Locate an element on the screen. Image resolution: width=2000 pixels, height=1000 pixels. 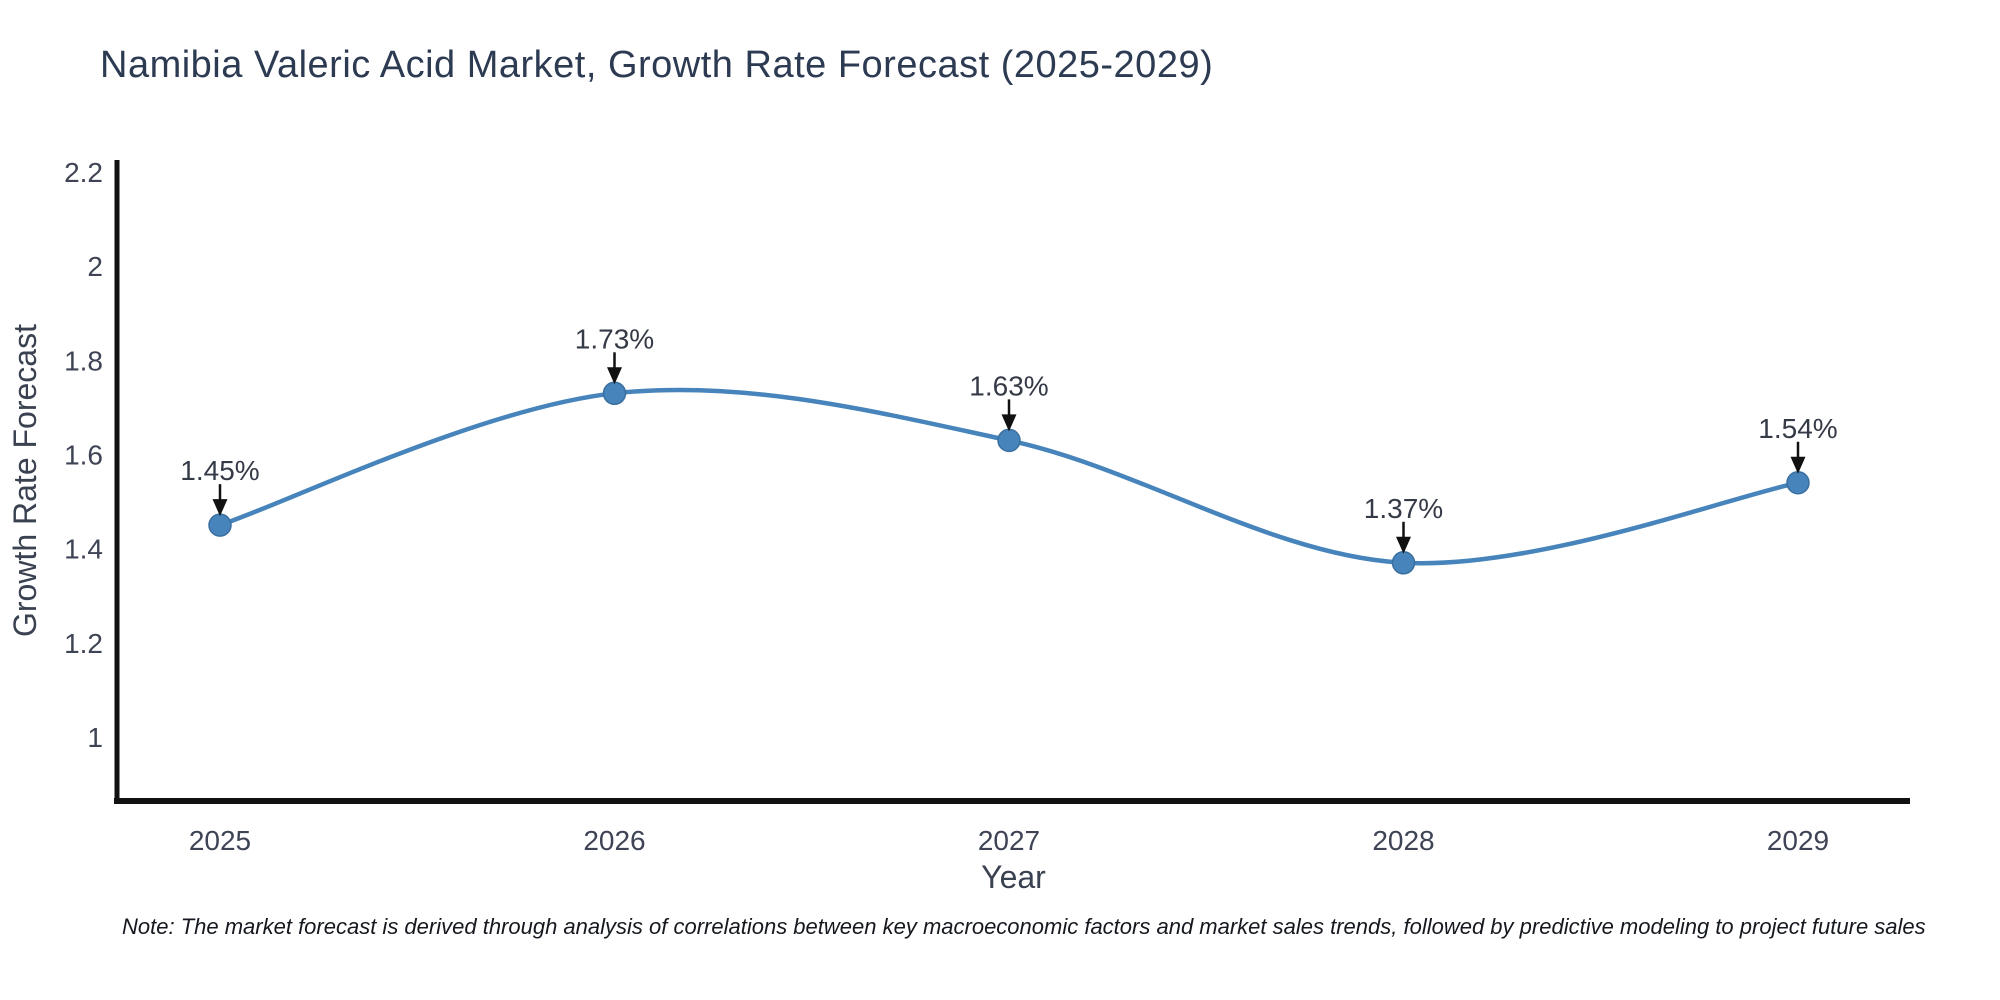
y-tick-label: 2 is located at coordinates (95, 266).